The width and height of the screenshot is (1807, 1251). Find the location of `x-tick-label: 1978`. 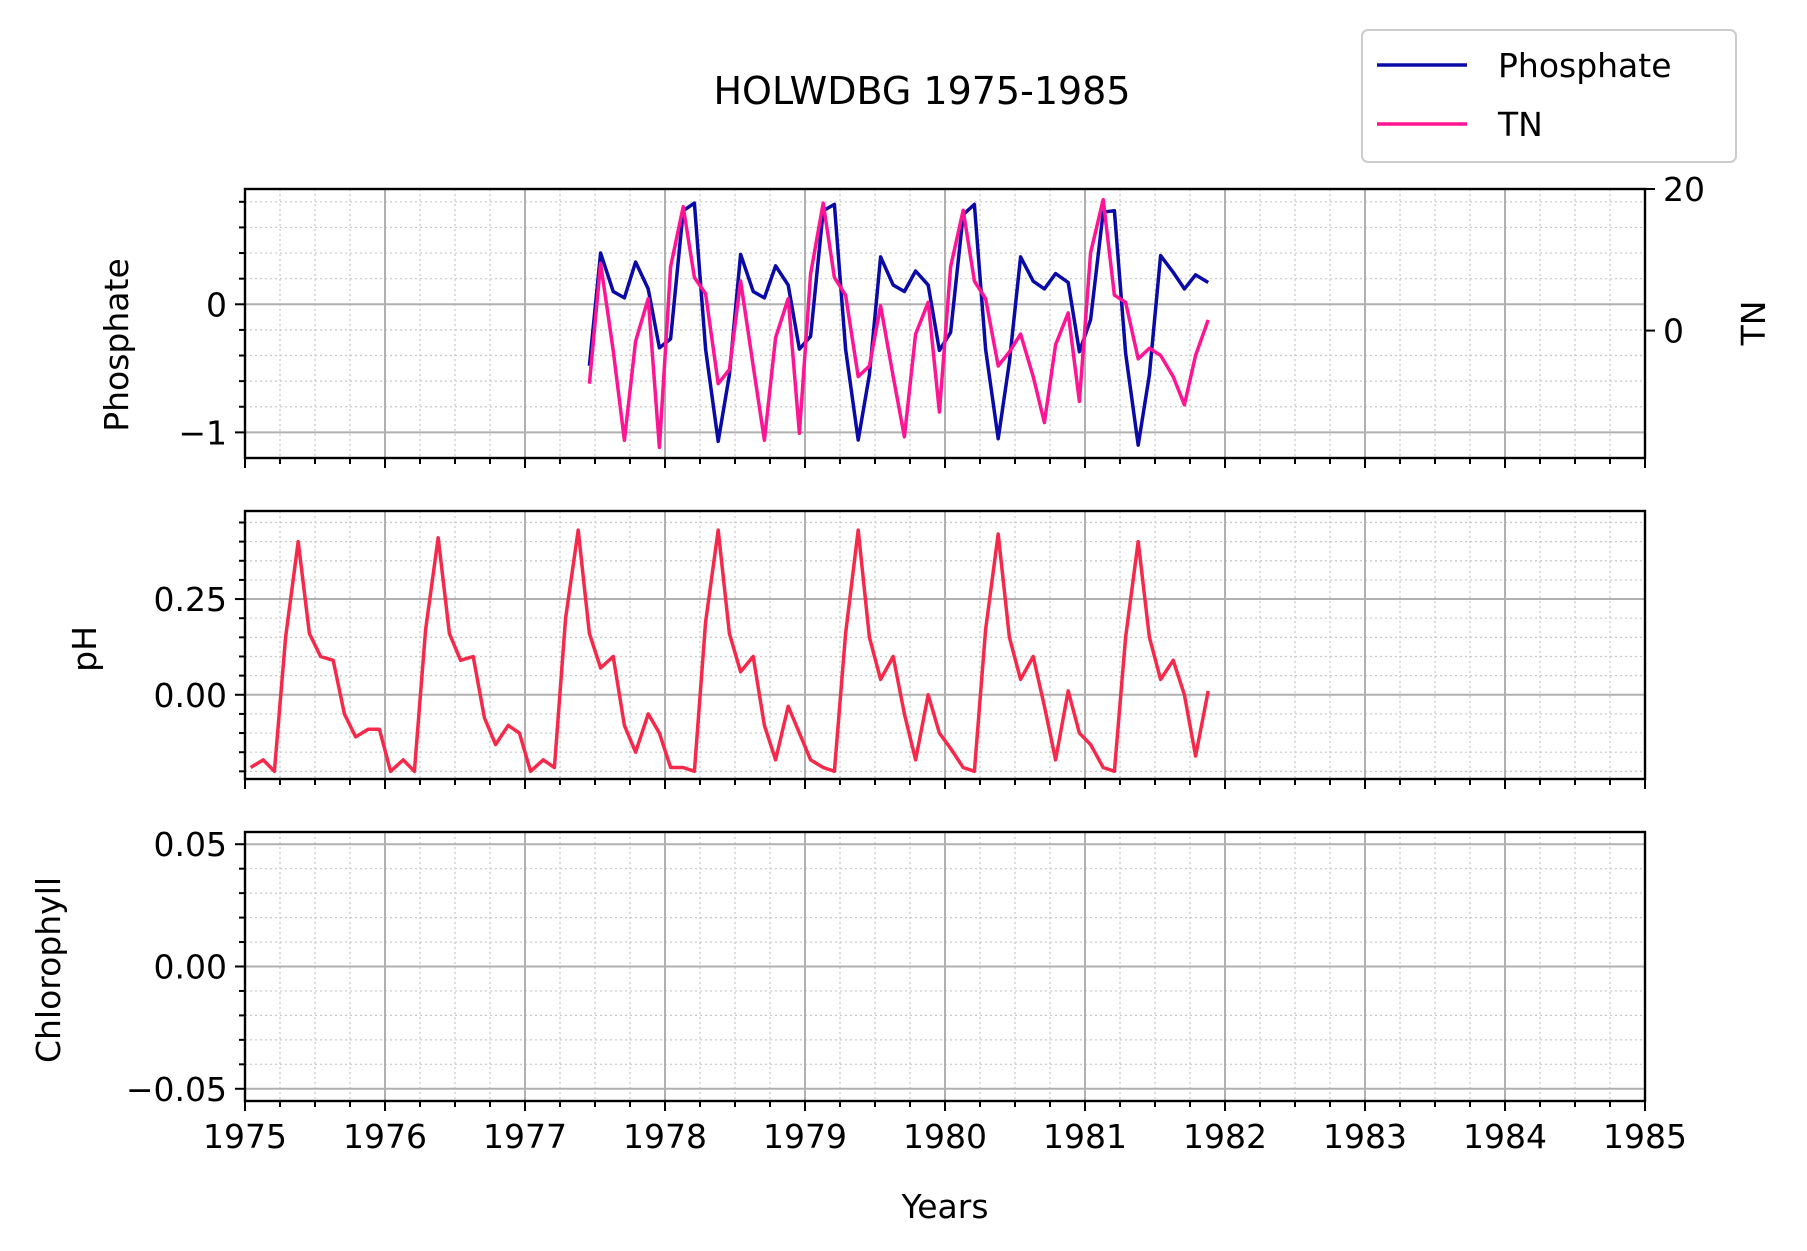

x-tick-label: 1978 is located at coordinates (665, 1136).